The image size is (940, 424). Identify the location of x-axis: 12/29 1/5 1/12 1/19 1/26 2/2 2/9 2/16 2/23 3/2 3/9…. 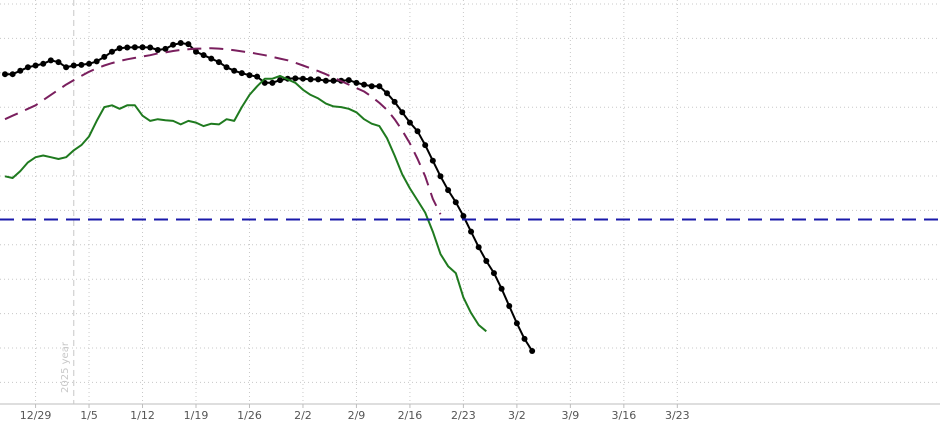
(470, 412).